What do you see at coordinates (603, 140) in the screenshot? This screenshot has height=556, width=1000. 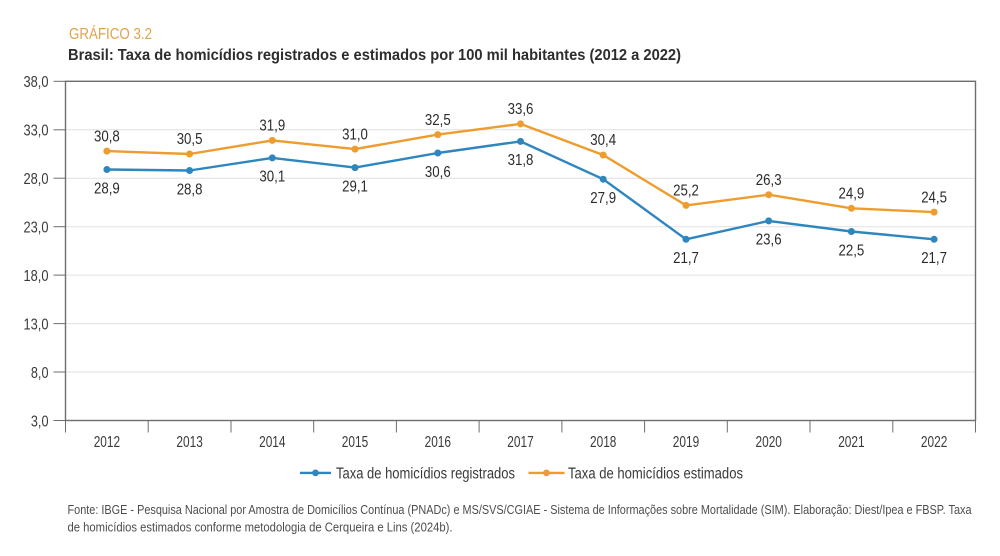 I see `svg-text: 30,4` at bounding box center [603, 140].